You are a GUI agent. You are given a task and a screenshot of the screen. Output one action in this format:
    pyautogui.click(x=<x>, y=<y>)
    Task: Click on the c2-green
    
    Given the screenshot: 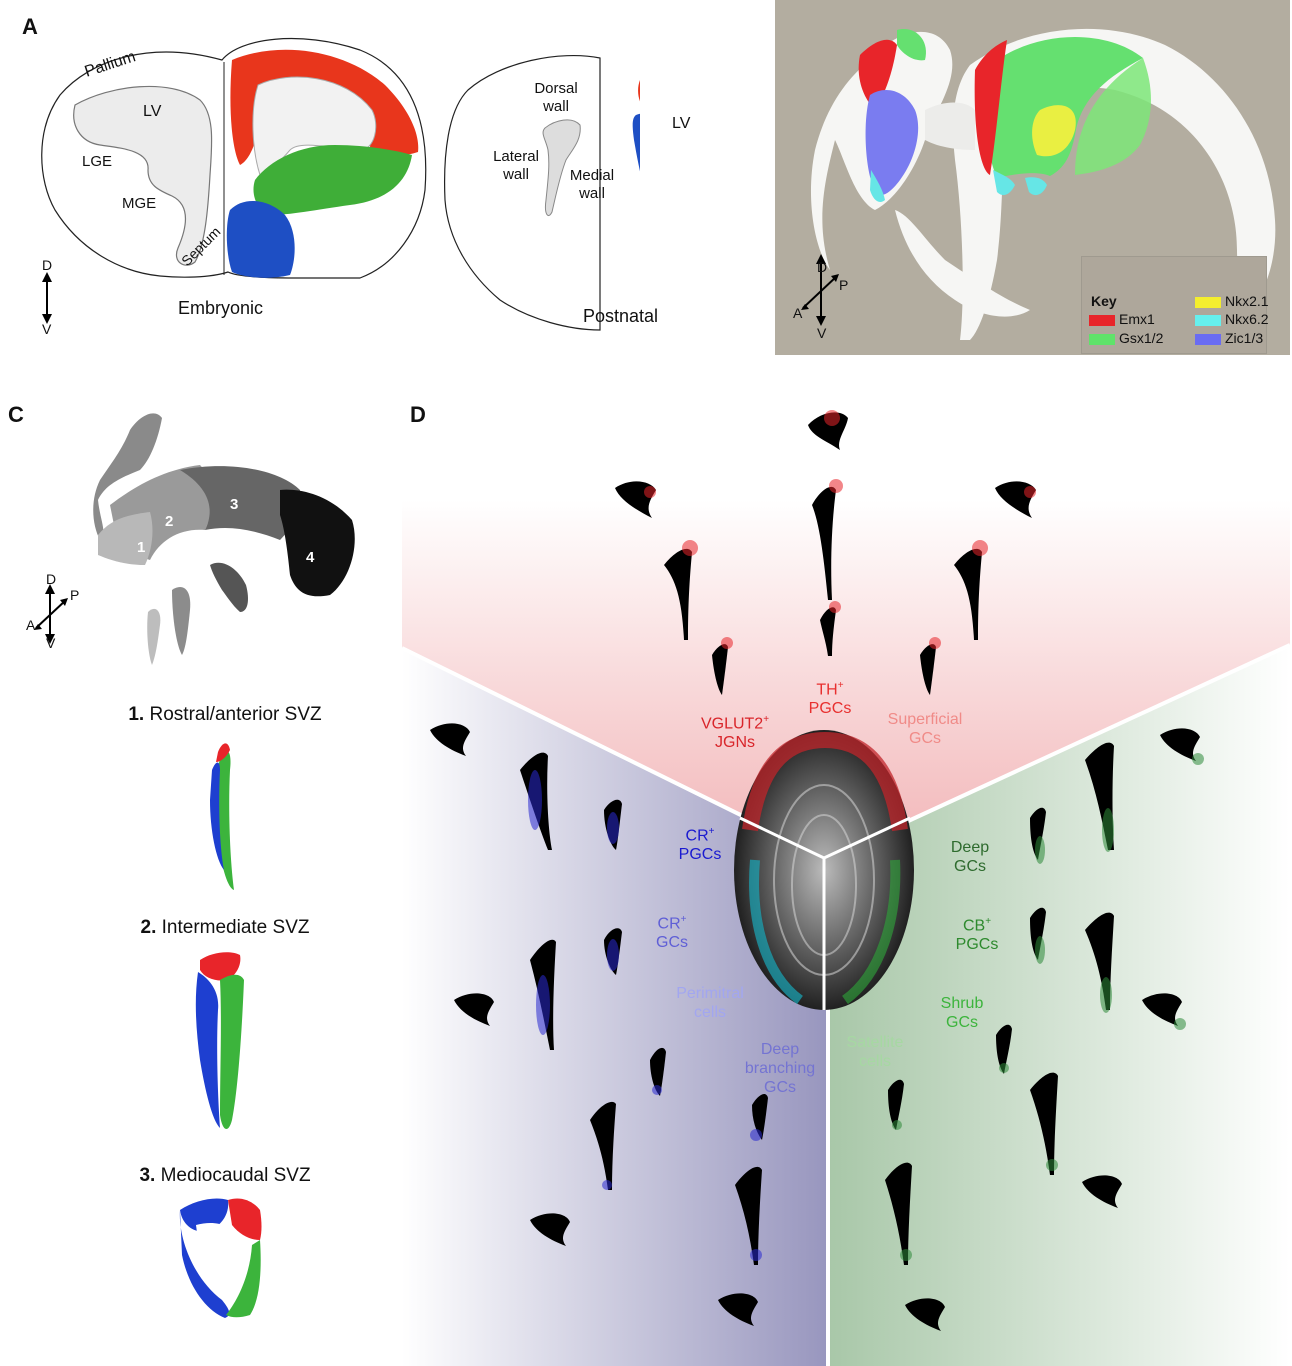 What is the action you would take?
    pyautogui.click(x=232, y=1052)
    